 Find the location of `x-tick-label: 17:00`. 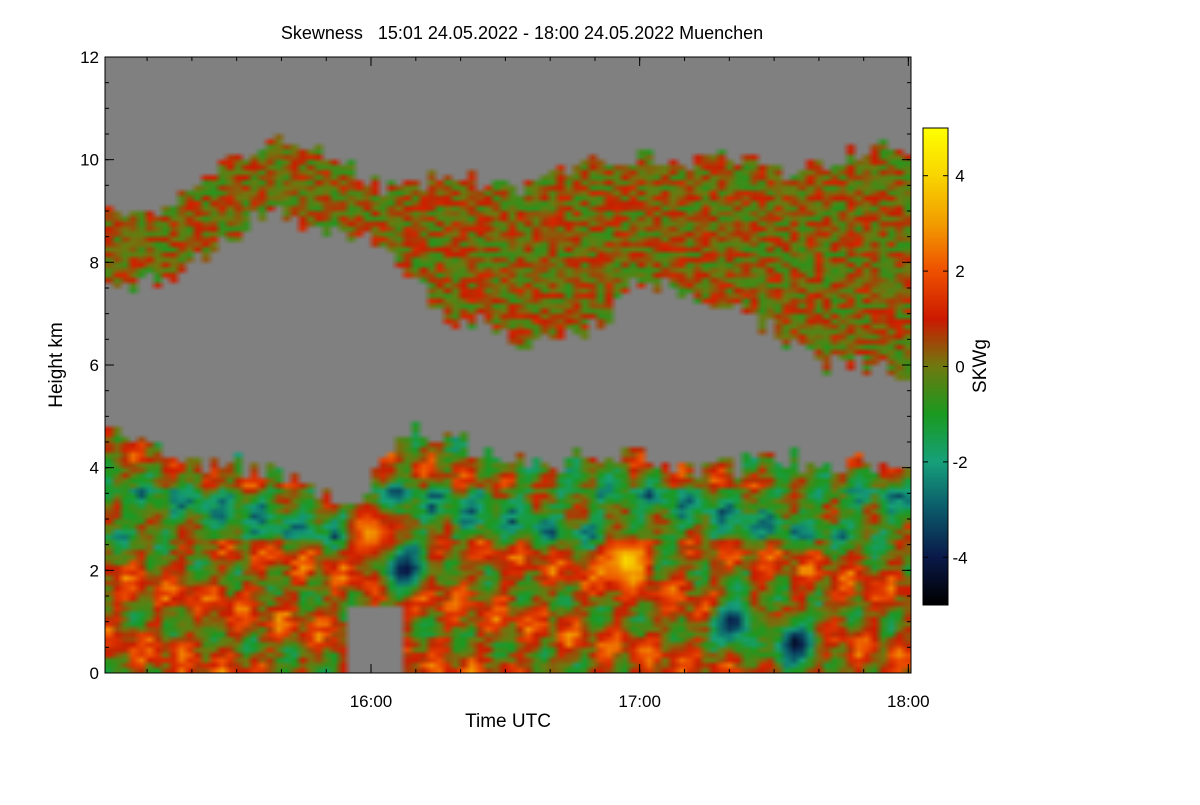

x-tick-label: 17:00 is located at coordinates (639, 701).